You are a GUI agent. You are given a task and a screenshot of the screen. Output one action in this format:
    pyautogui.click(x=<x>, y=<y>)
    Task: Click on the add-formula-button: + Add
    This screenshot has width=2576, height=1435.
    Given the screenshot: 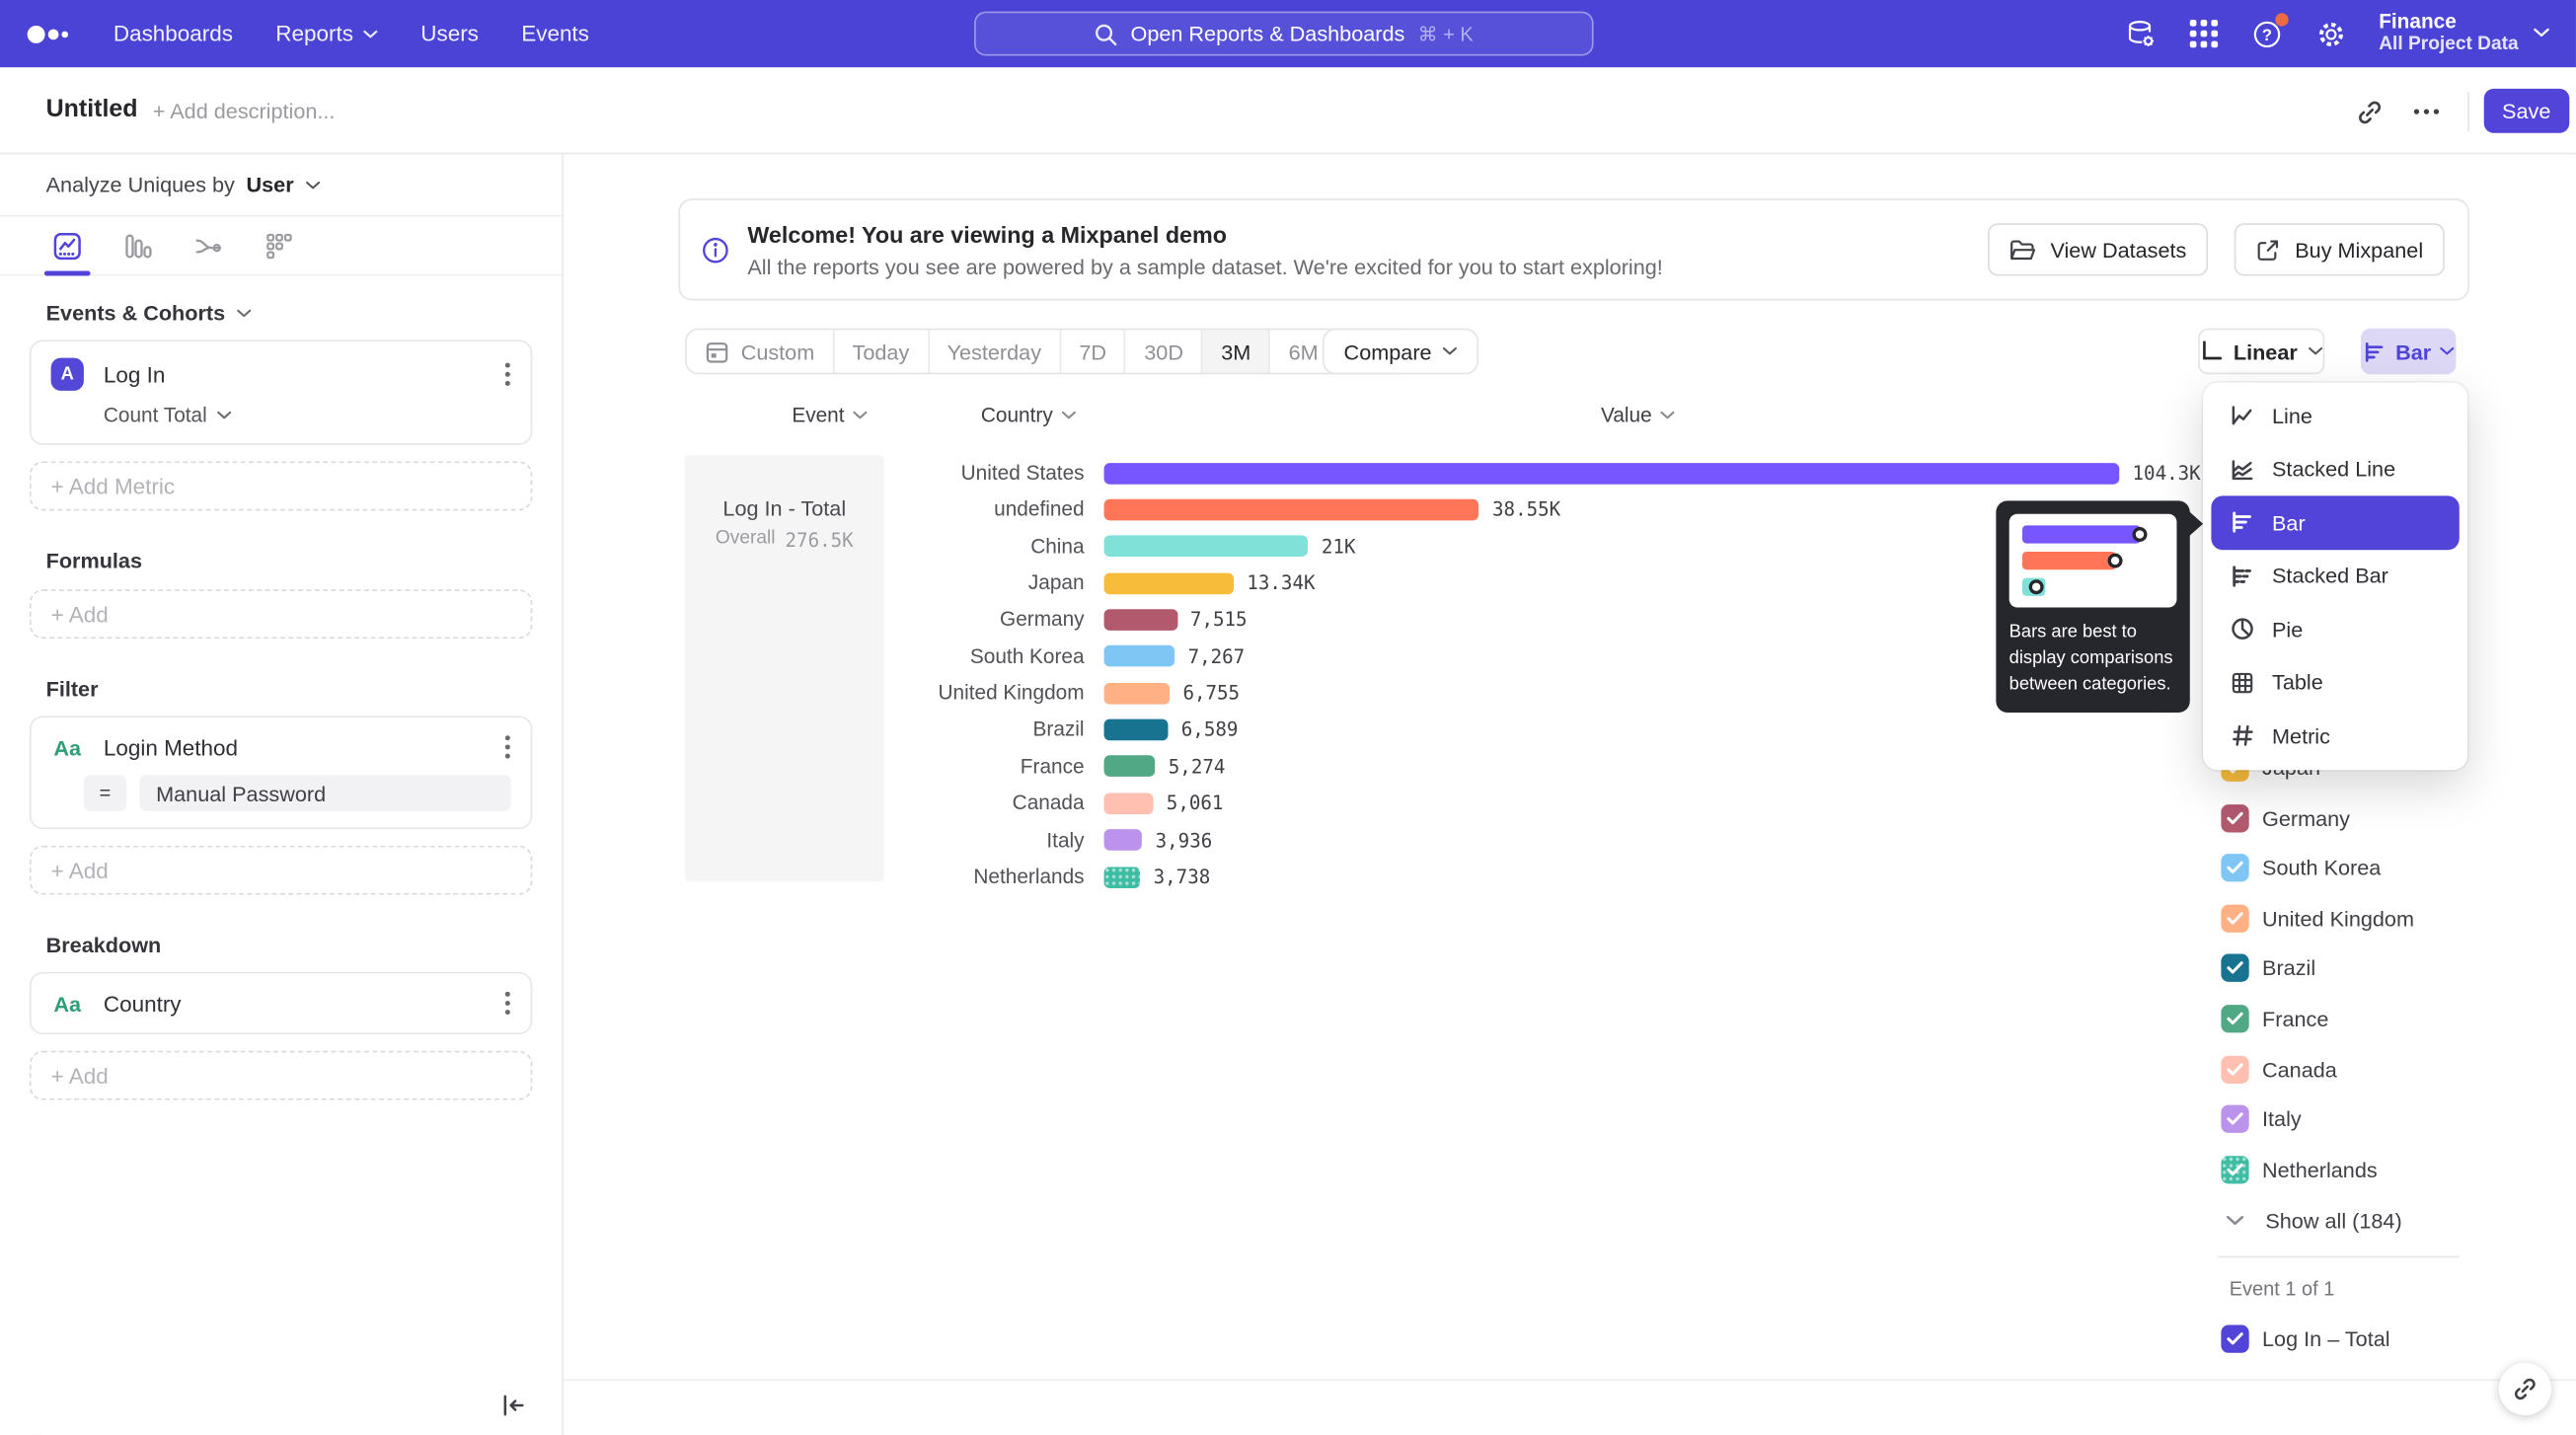 What is the action you would take?
    pyautogui.click(x=281, y=614)
    